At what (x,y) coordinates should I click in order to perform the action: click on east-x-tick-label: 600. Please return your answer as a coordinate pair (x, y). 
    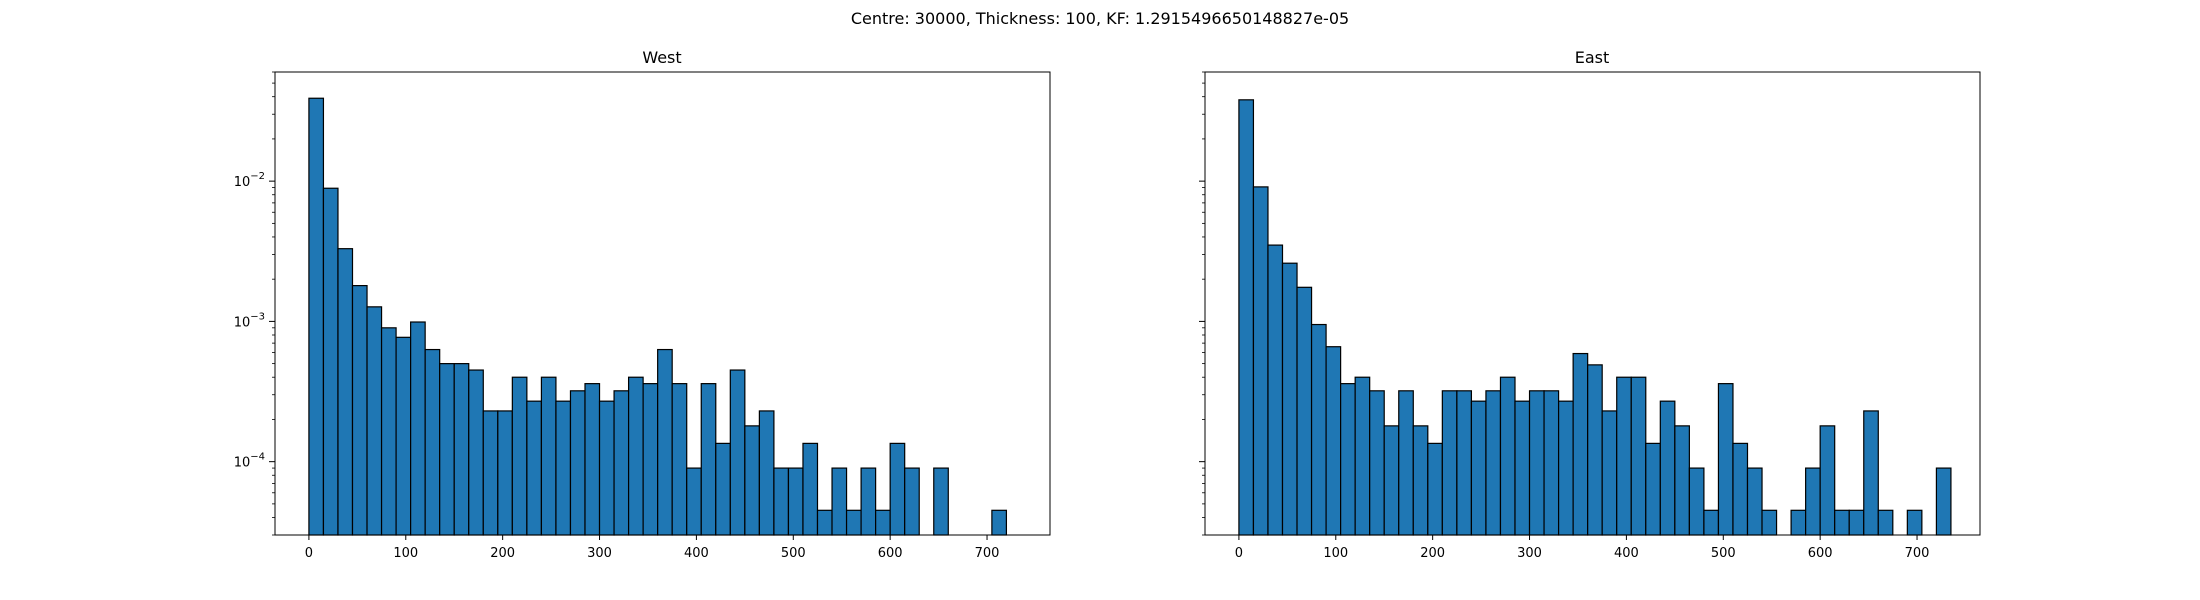
    Looking at the image, I should click on (1820, 553).